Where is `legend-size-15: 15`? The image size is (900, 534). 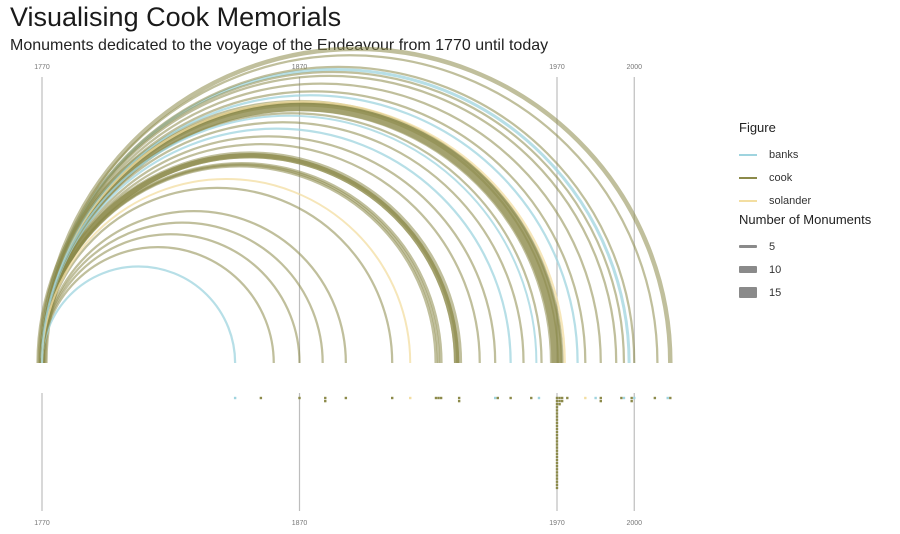 legend-size-15: 15 is located at coordinates (816, 292).